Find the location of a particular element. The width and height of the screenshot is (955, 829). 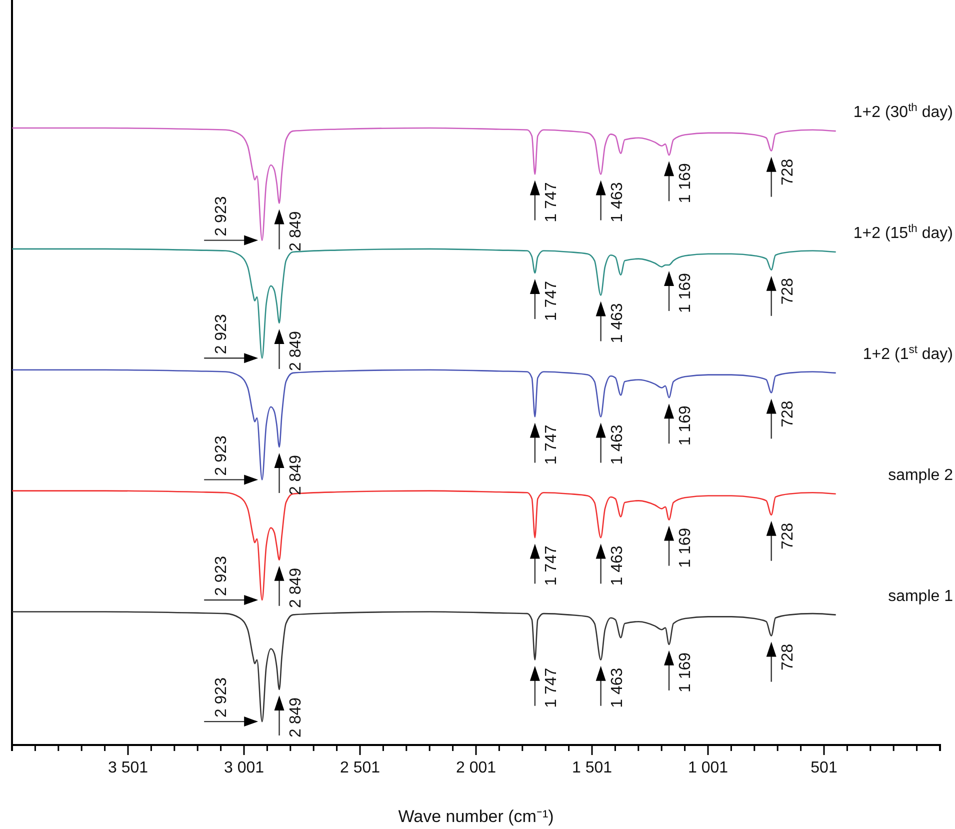

x-tick-label: 501 is located at coordinates (824, 767).